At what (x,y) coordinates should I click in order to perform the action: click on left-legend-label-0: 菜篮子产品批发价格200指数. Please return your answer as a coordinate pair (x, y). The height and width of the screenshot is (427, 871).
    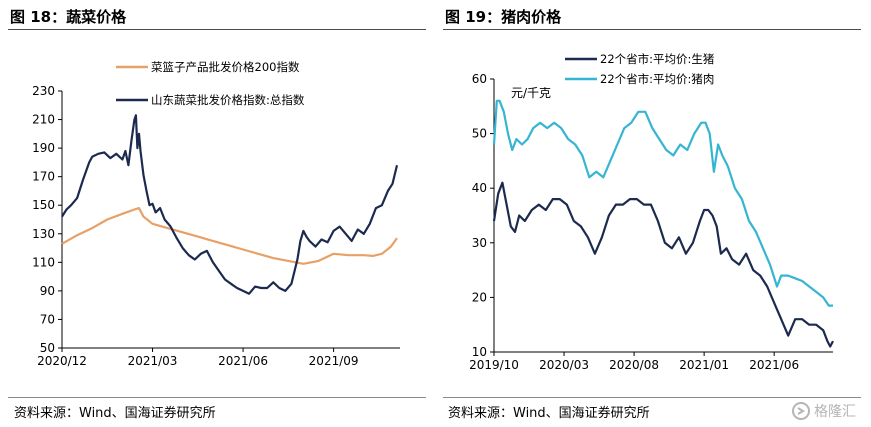
    Looking at the image, I should click on (225, 67).